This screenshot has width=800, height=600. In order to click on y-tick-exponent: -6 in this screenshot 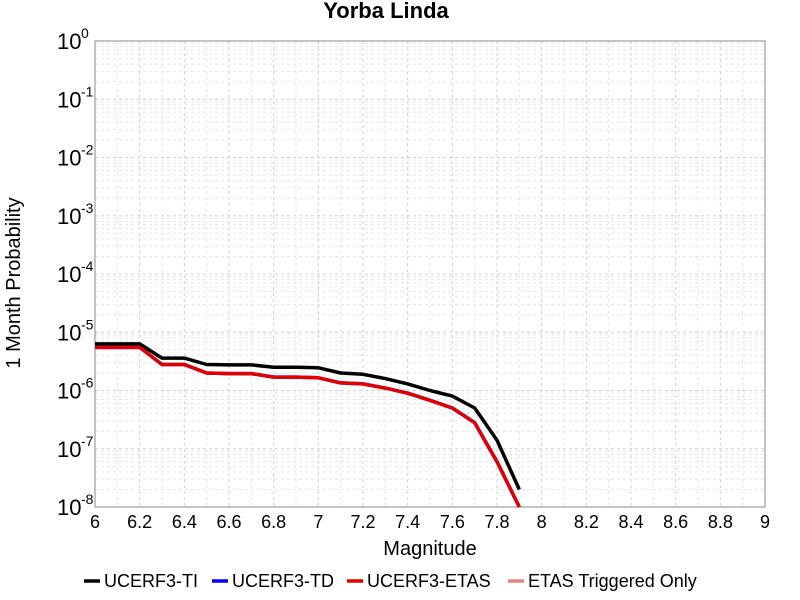, I will do `click(87, 383)`.